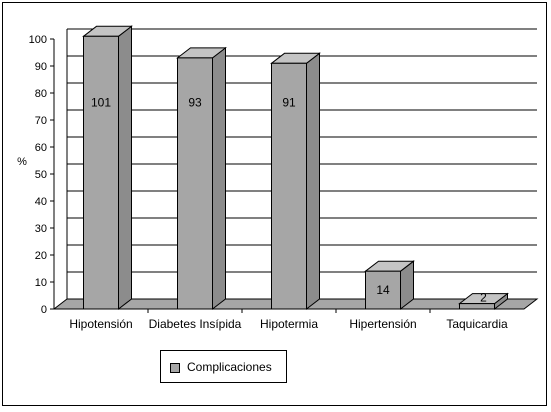  Describe the element at coordinates (41, 175) in the screenshot. I see `y-tick-label: 50` at that location.